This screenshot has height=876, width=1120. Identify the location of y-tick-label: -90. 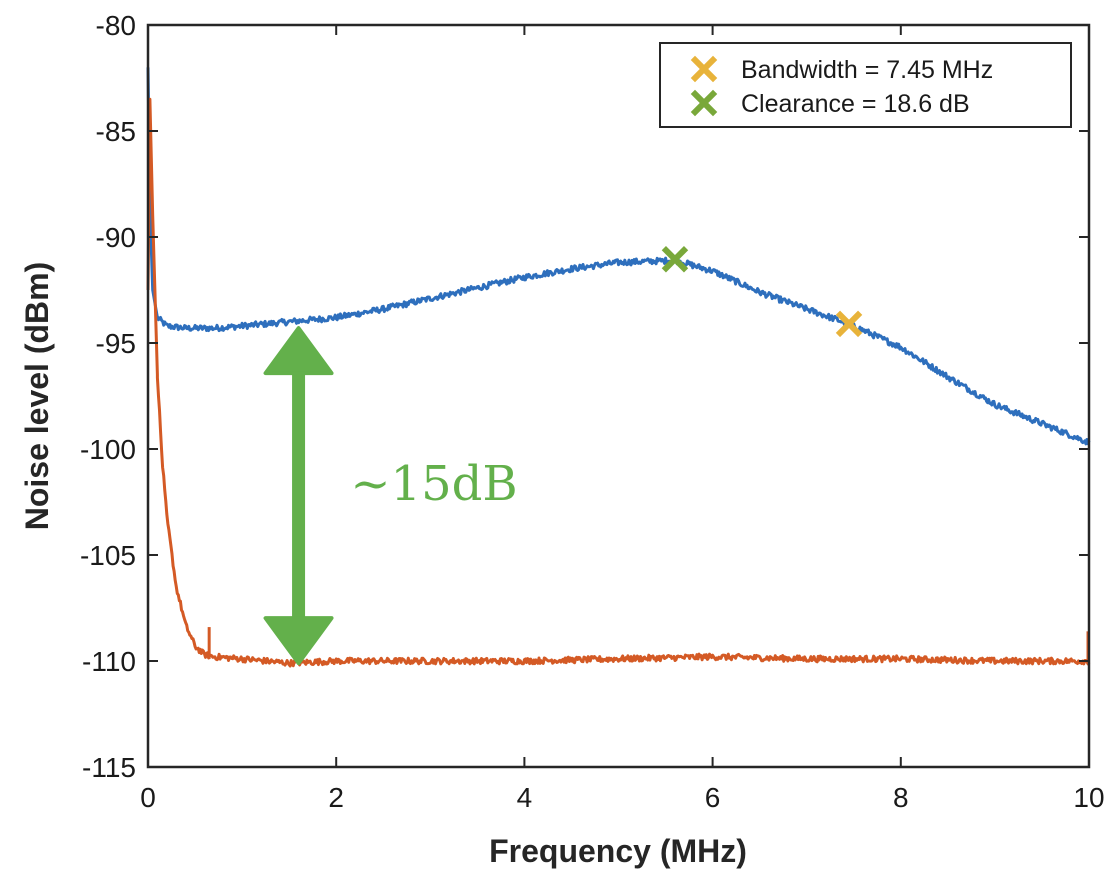
(116, 237).